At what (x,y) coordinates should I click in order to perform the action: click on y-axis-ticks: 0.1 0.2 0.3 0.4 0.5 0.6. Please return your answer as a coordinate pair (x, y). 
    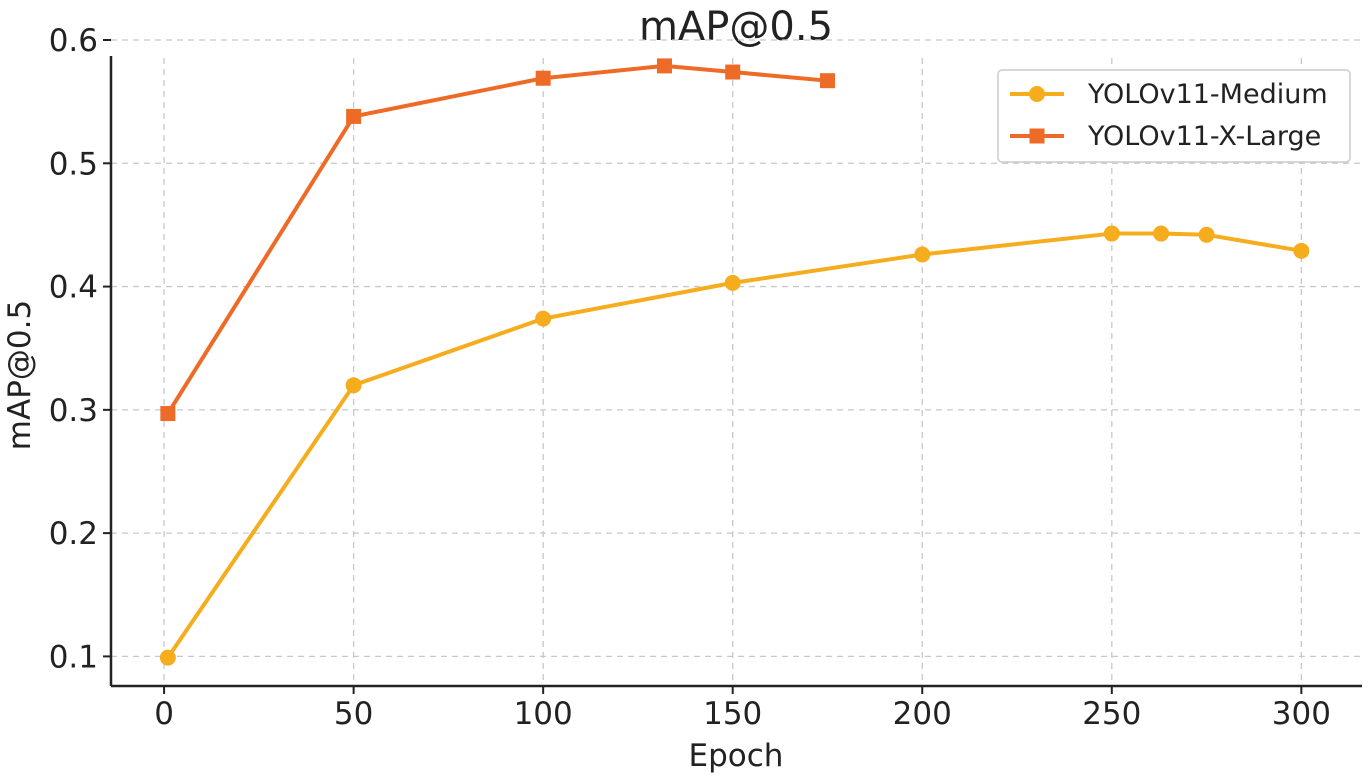
    Looking at the image, I should click on (80, 349).